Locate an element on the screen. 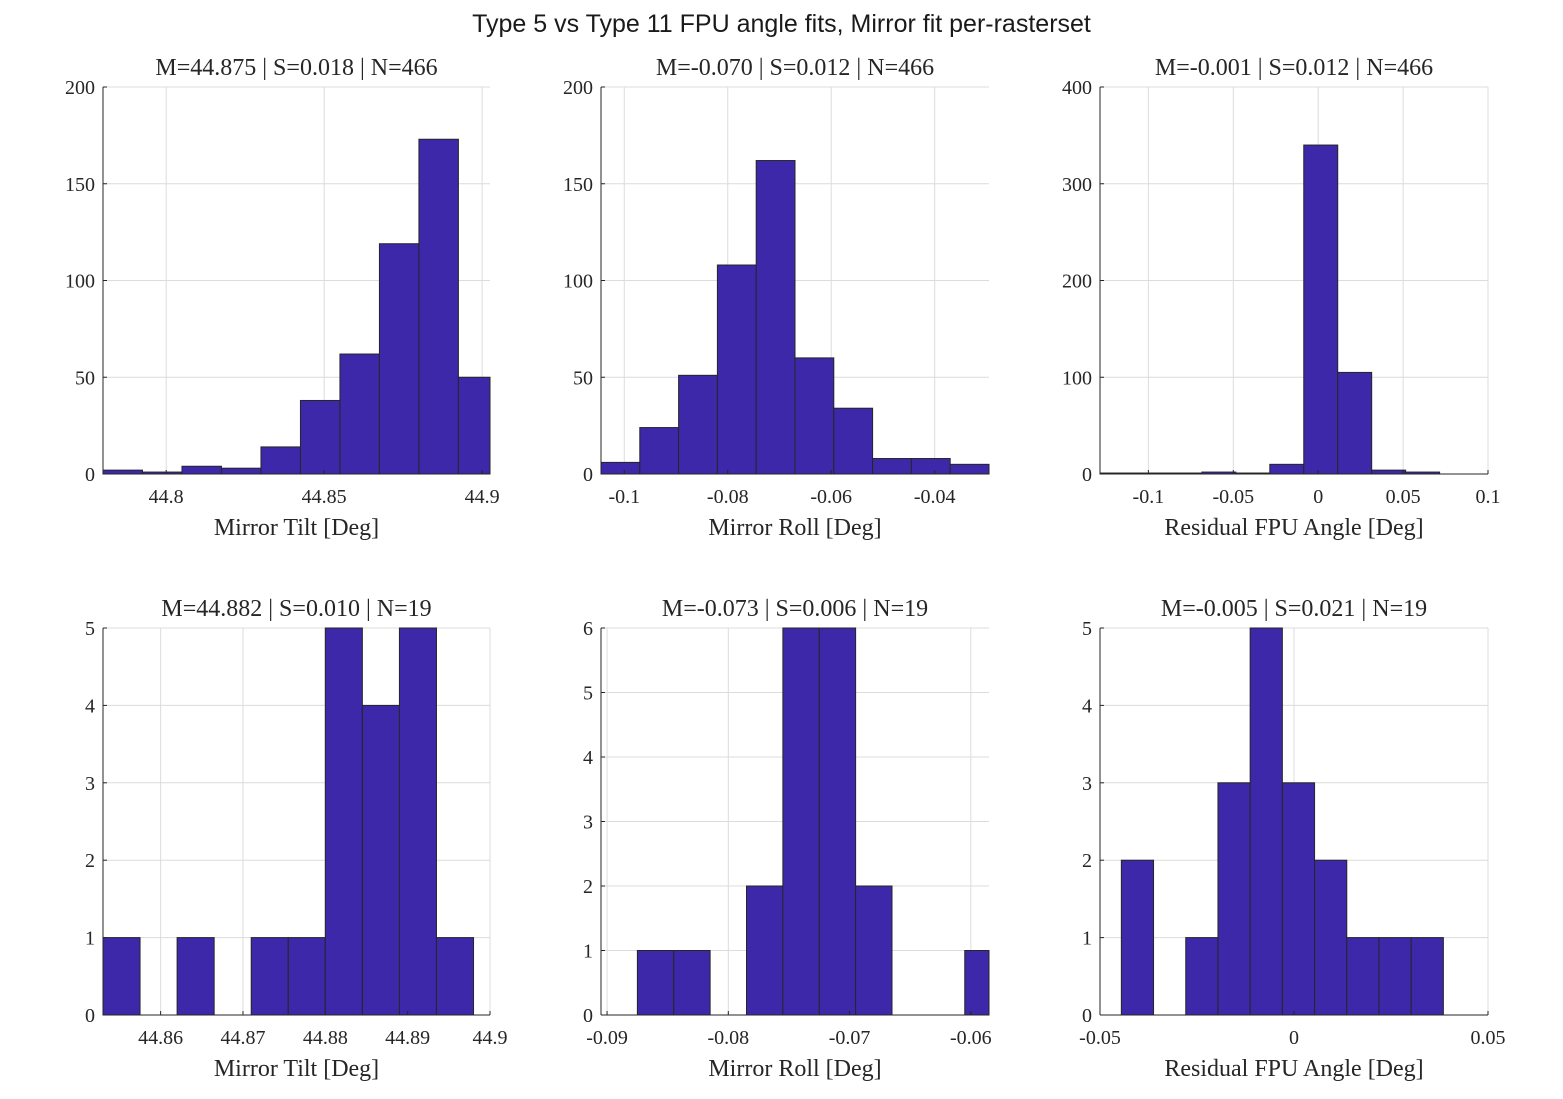  y-tick-label: 400 is located at coordinates (1077, 88).